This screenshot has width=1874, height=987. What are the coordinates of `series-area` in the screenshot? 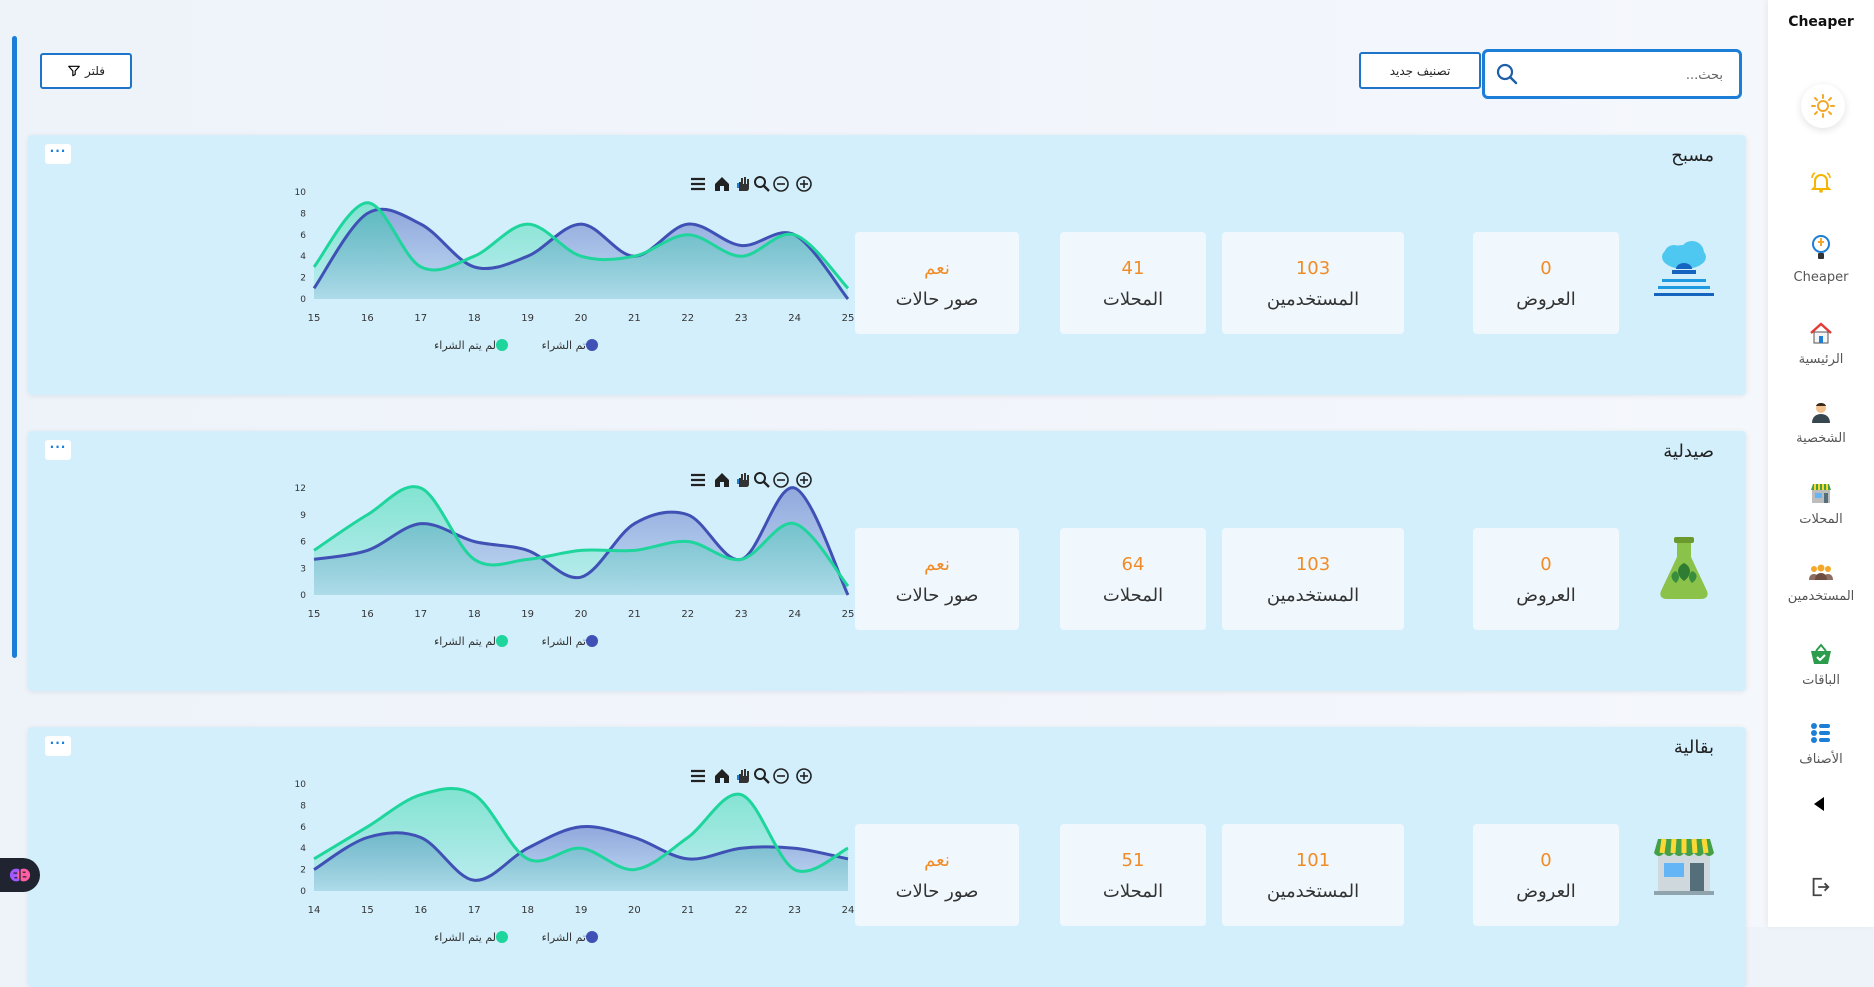 It's located at (581, 250).